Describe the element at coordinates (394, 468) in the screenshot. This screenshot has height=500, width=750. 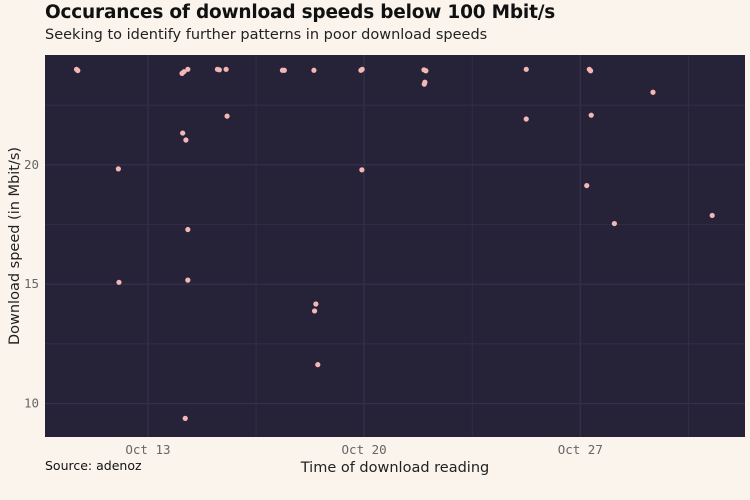
I see `x-axis-label: Time of download reading` at that location.